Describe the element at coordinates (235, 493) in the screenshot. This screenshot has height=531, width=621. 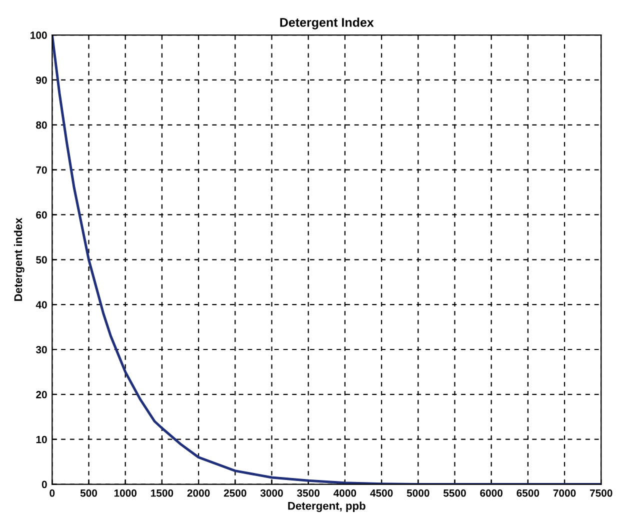
I see `x-tick-label: 2500` at that location.